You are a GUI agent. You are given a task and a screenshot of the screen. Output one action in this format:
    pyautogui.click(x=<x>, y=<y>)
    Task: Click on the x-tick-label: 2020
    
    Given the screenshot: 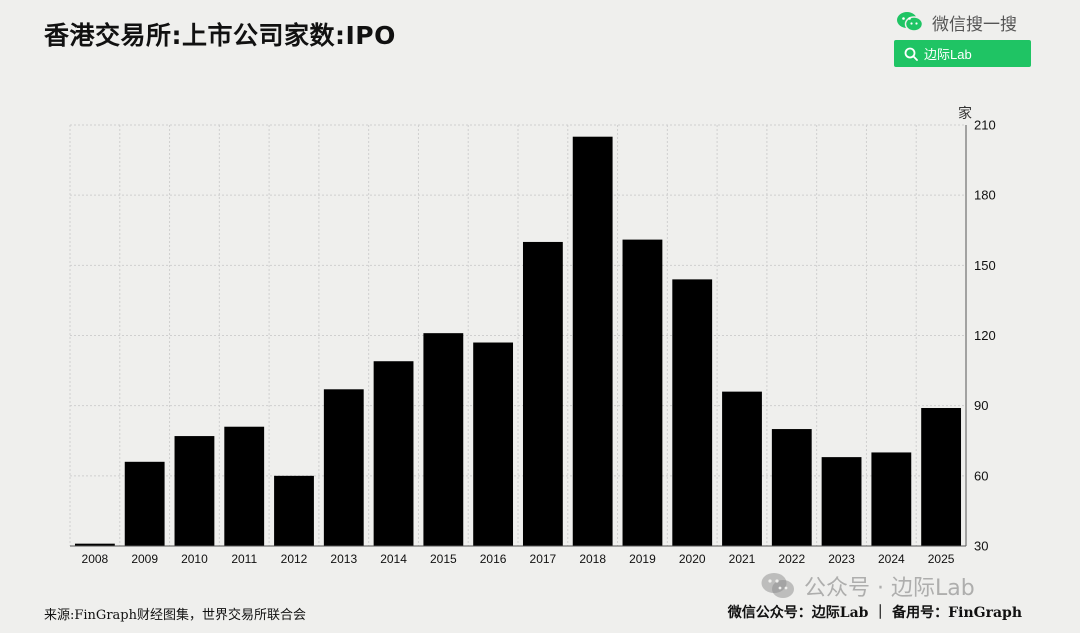 What is the action you would take?
    pyautogui.click(x=692, y=559)
    